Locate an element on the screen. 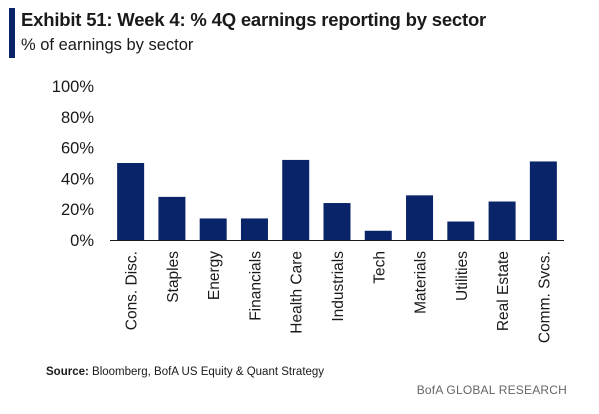 This screenshot has height=414, width=599. x-tick-label: Energy is located at coordinates (214, 275).